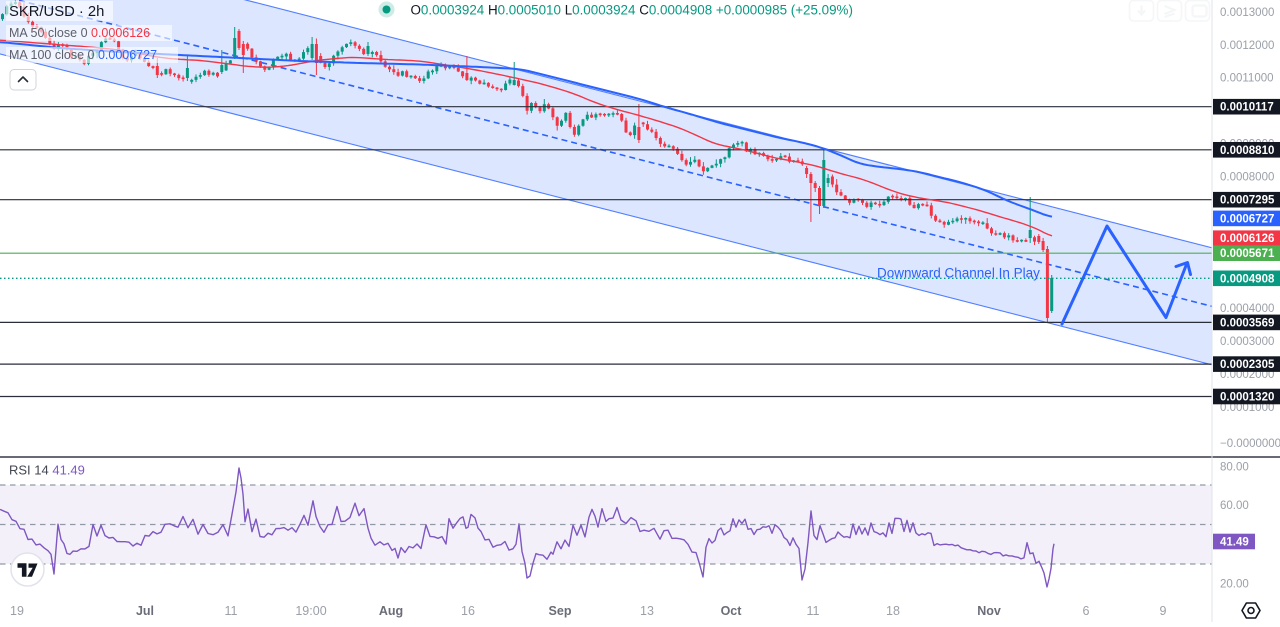 The width and height of the screenshot is (1280, 627). I want to click on svg-text: Aug, so click(391, 611).